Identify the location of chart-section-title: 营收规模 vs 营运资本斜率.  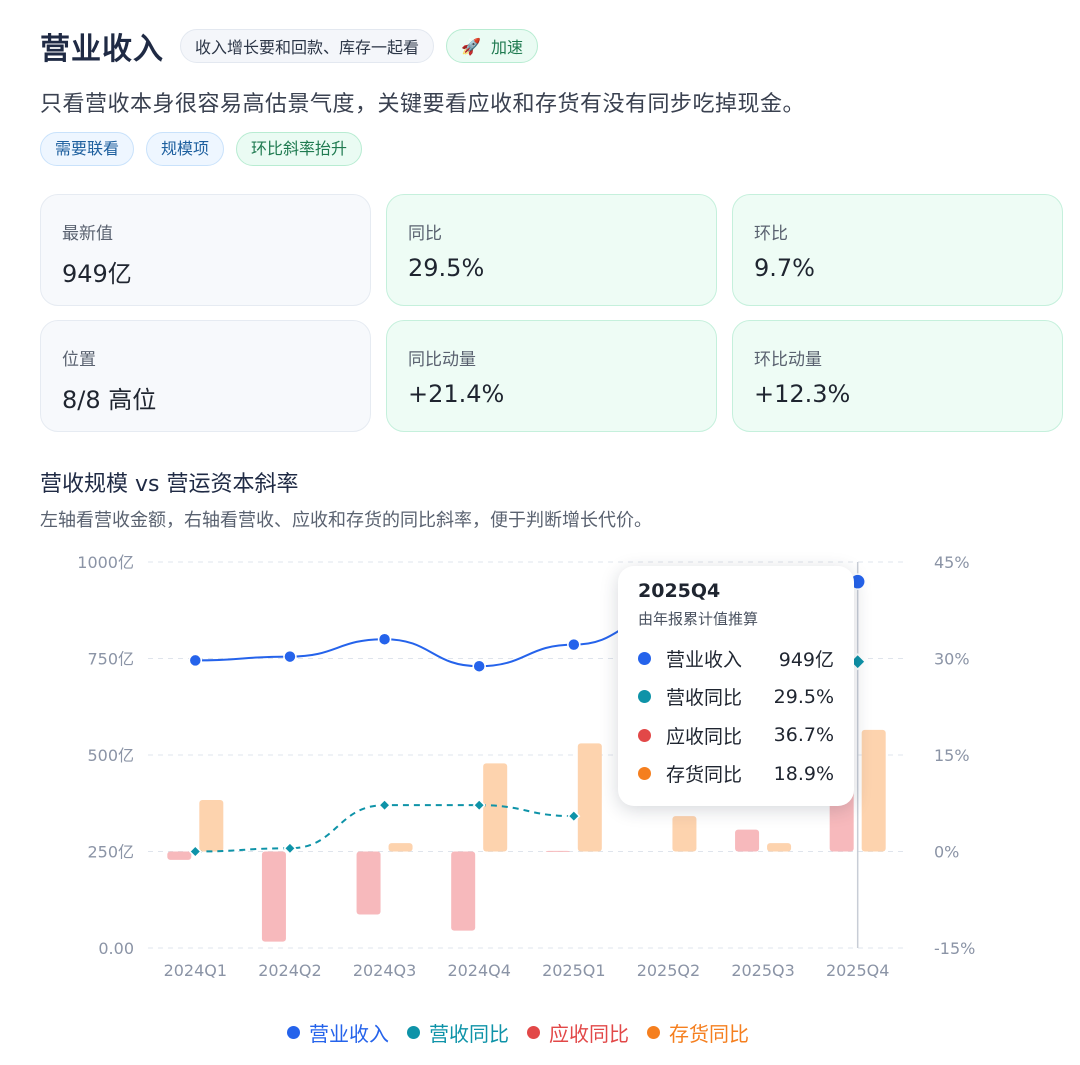
(169, 484).